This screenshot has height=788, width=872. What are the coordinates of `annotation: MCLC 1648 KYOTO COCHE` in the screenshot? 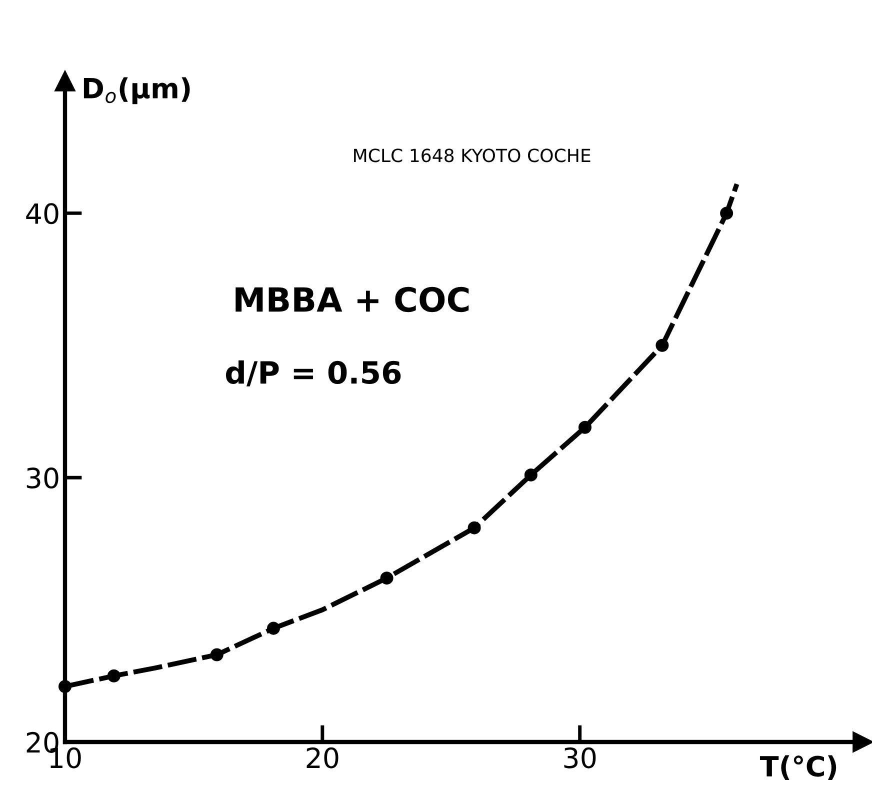 It's located at (472, 155).